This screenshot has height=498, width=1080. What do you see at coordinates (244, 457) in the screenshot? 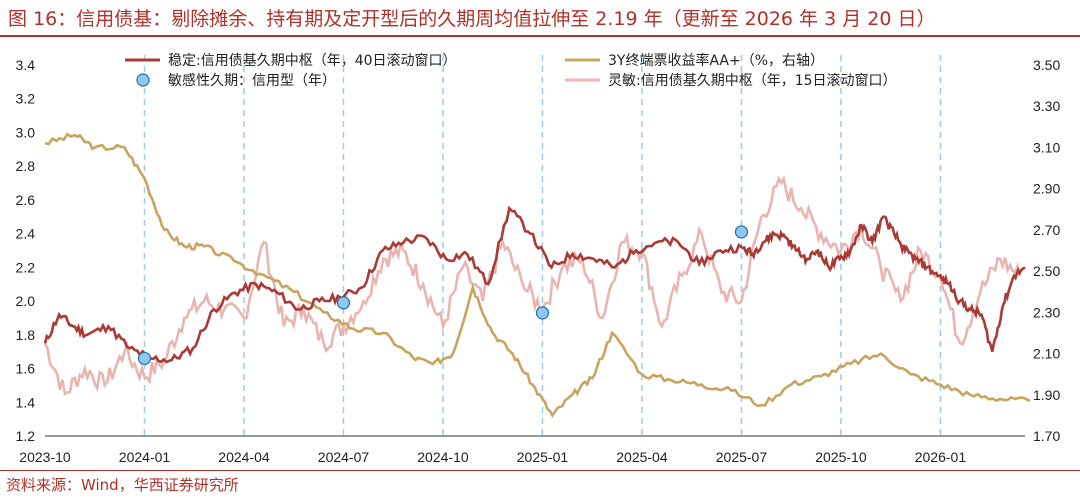
I see `x-tick-label: 2024-04` at bounding box center [244, 457].